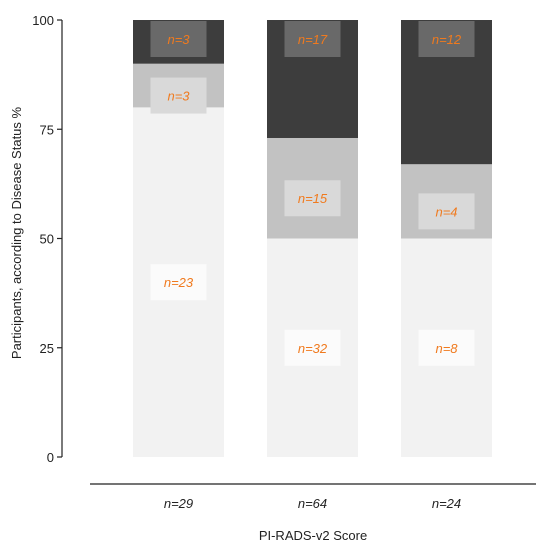 The image size is (547, 550). I want to click on y-tick-label: 50, so click(47, 239).